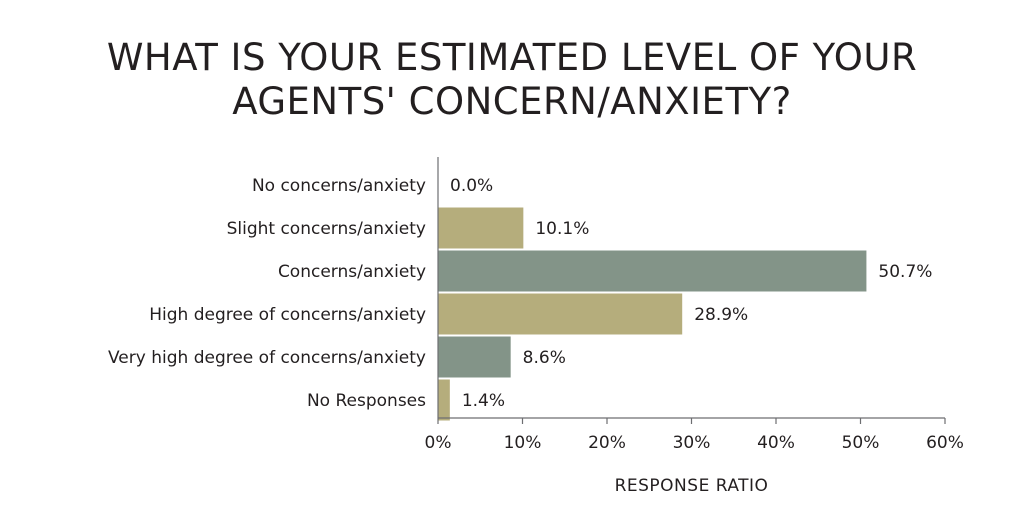  What do you see at coordinates (607, 443) in the screenshot?
I see `x-tick-label-2: 20%` at bounding box center [607, 443].